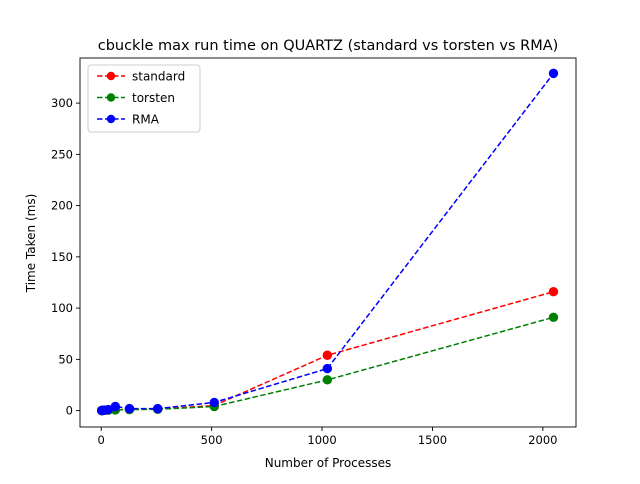 Image resolution: width=640 pixels, height=484 pixels. I want to click on x-tick-label: 1500, so click(432, 440).